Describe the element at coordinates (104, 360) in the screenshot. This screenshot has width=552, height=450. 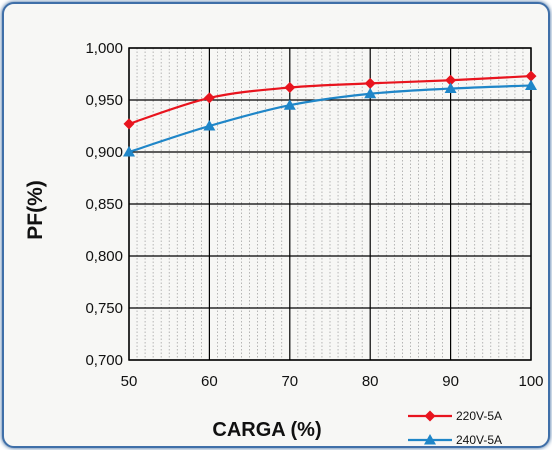
I see `y-tick-label: 0,700` at that location.